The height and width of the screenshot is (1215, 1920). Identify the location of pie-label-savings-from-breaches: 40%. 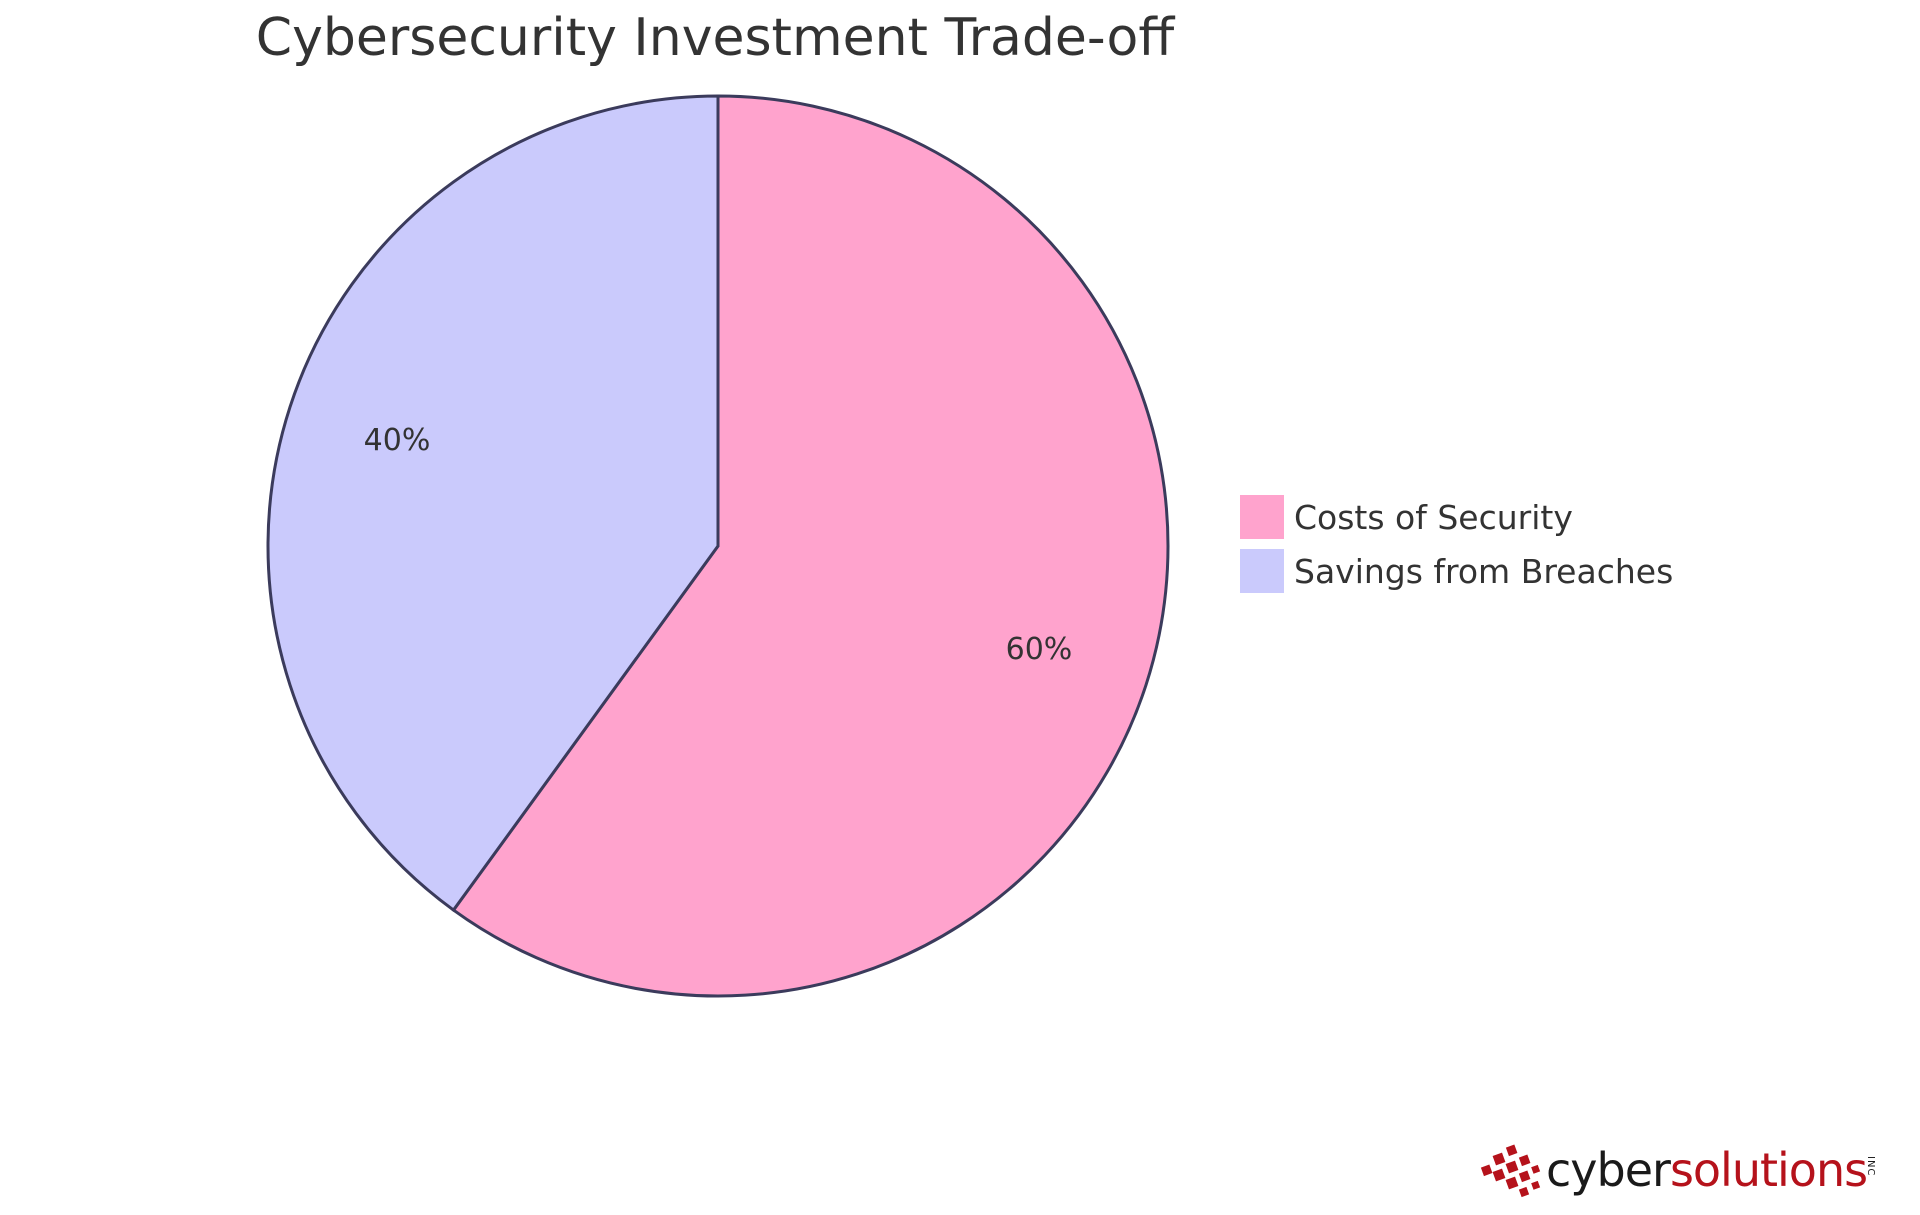
(397, 440).